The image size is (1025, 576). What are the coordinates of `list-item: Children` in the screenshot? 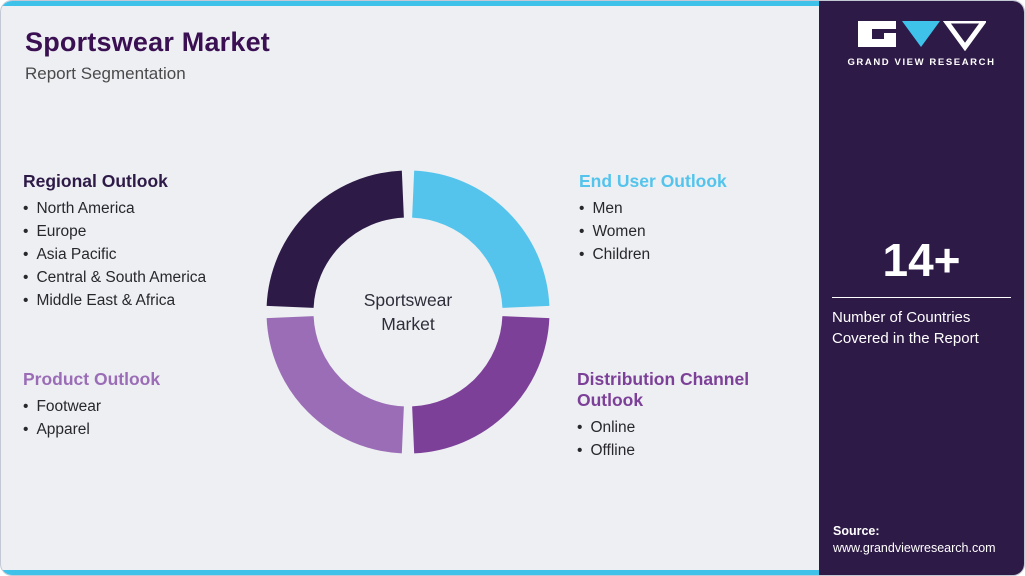 It's located at (689, 254).